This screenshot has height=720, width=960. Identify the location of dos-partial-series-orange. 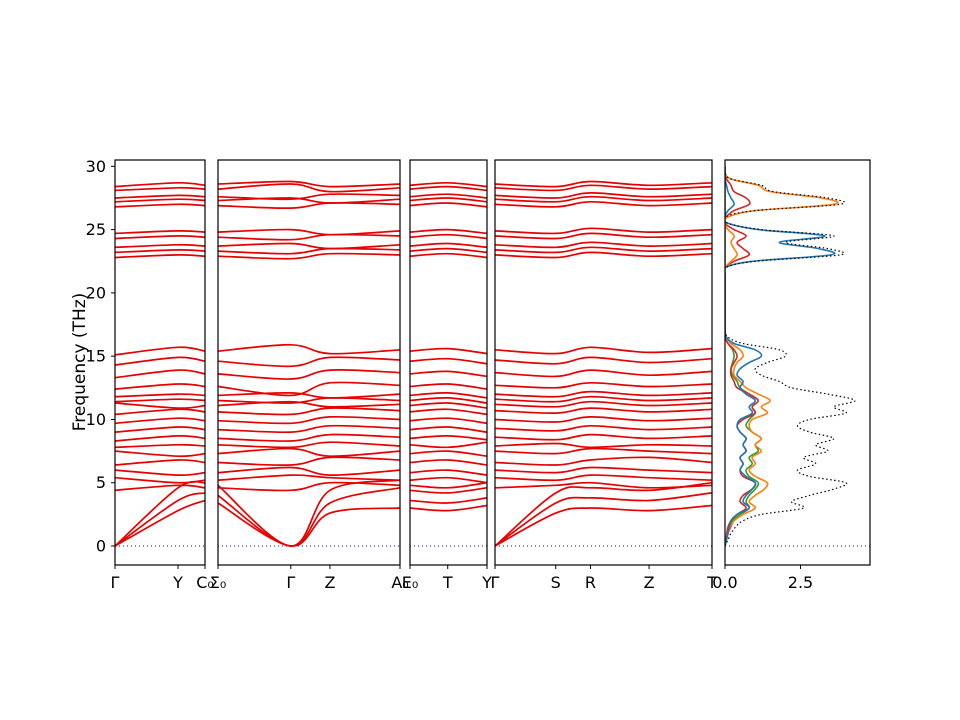
(782, 356).